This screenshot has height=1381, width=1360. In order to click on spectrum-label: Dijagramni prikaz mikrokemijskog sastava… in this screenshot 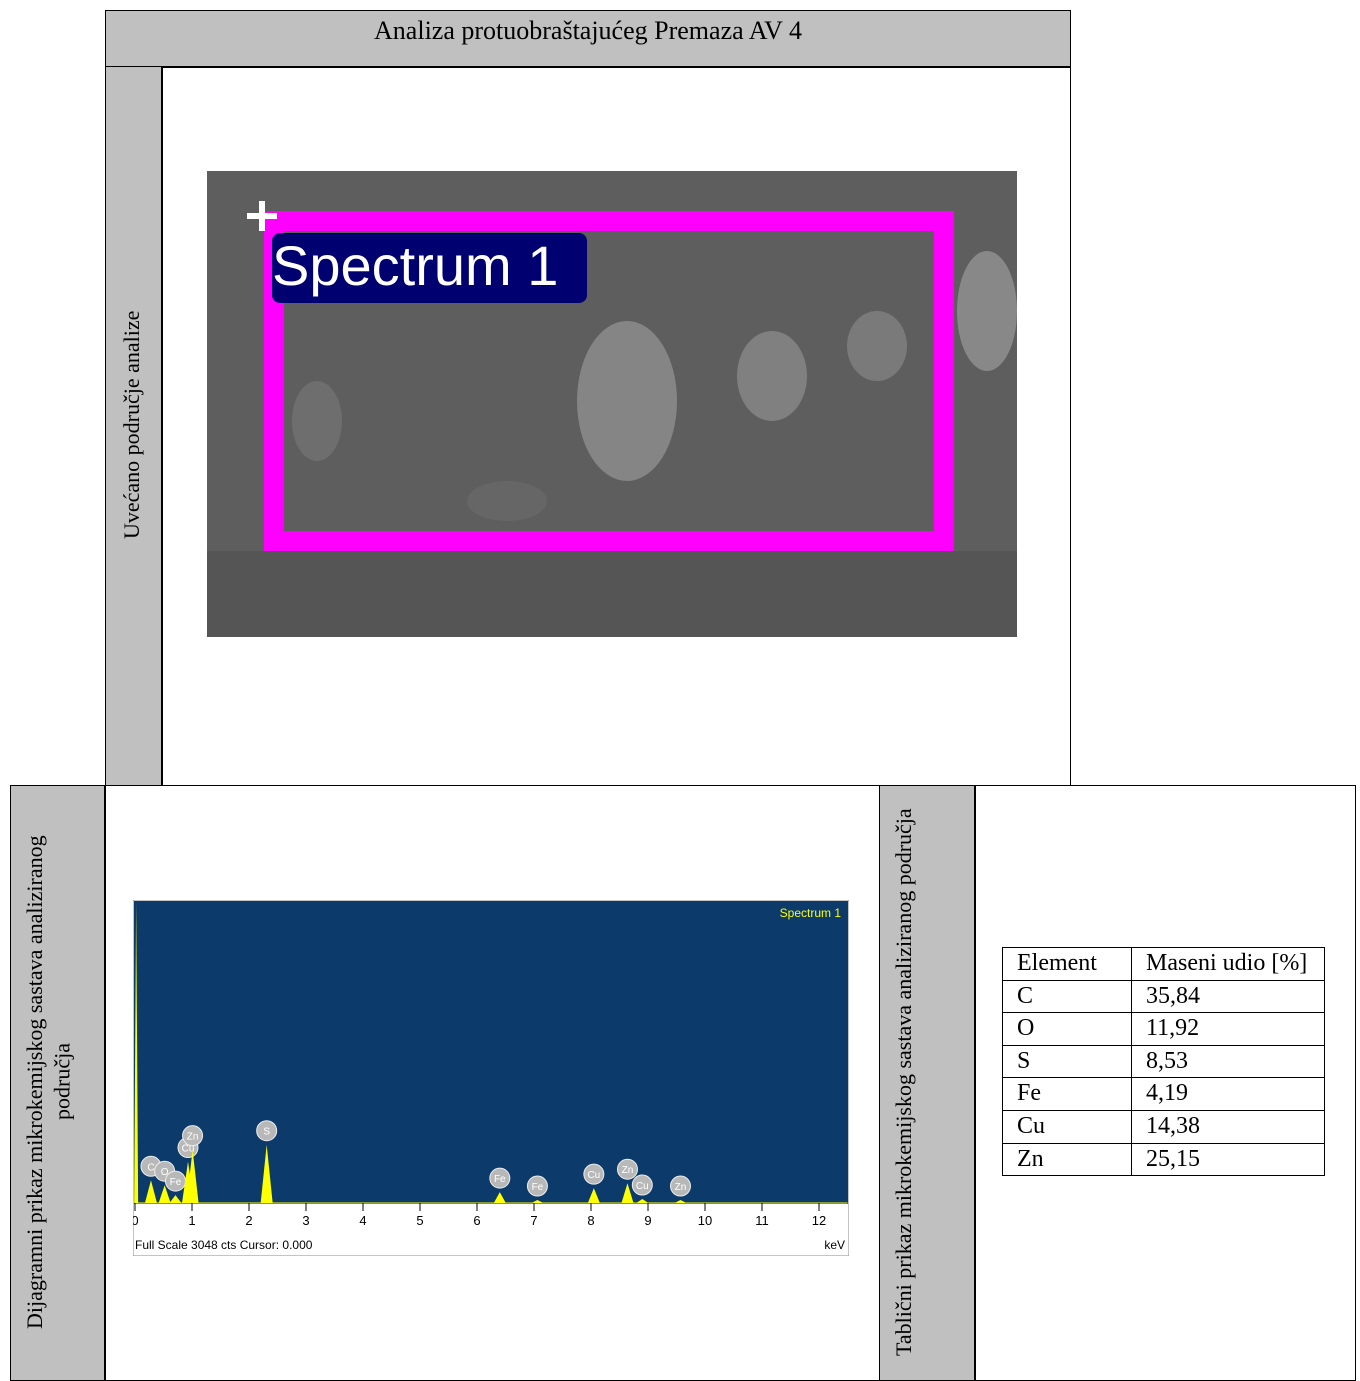, I will do `click(48, 1082)`.